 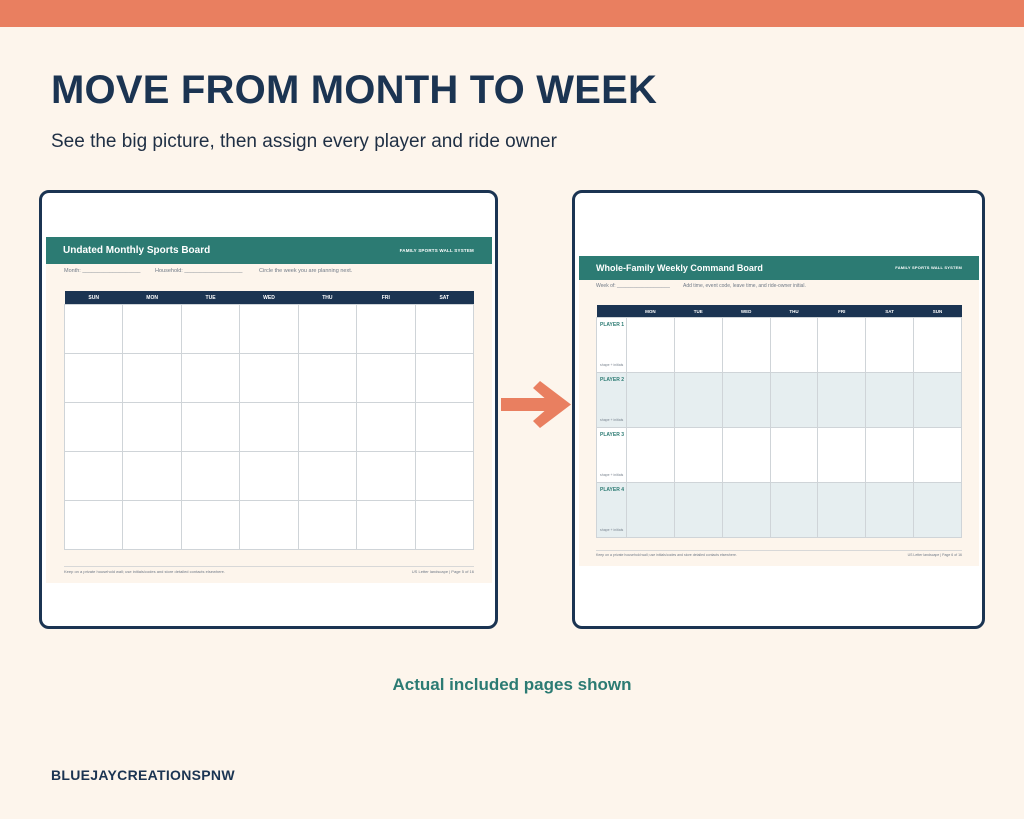 I want to click on weekly-day-header: THU, so click(x=794, y=311).